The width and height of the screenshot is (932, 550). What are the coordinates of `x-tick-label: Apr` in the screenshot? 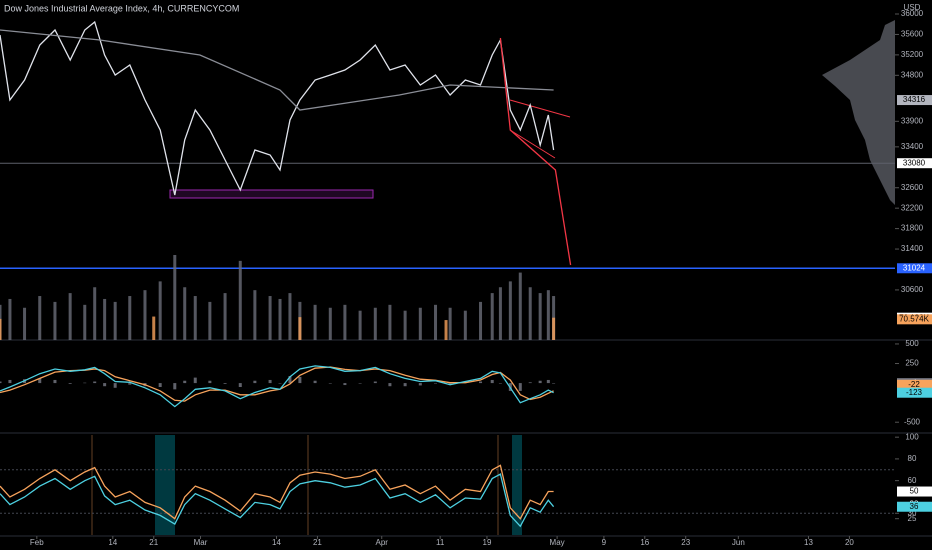 It's located at (382, 542).